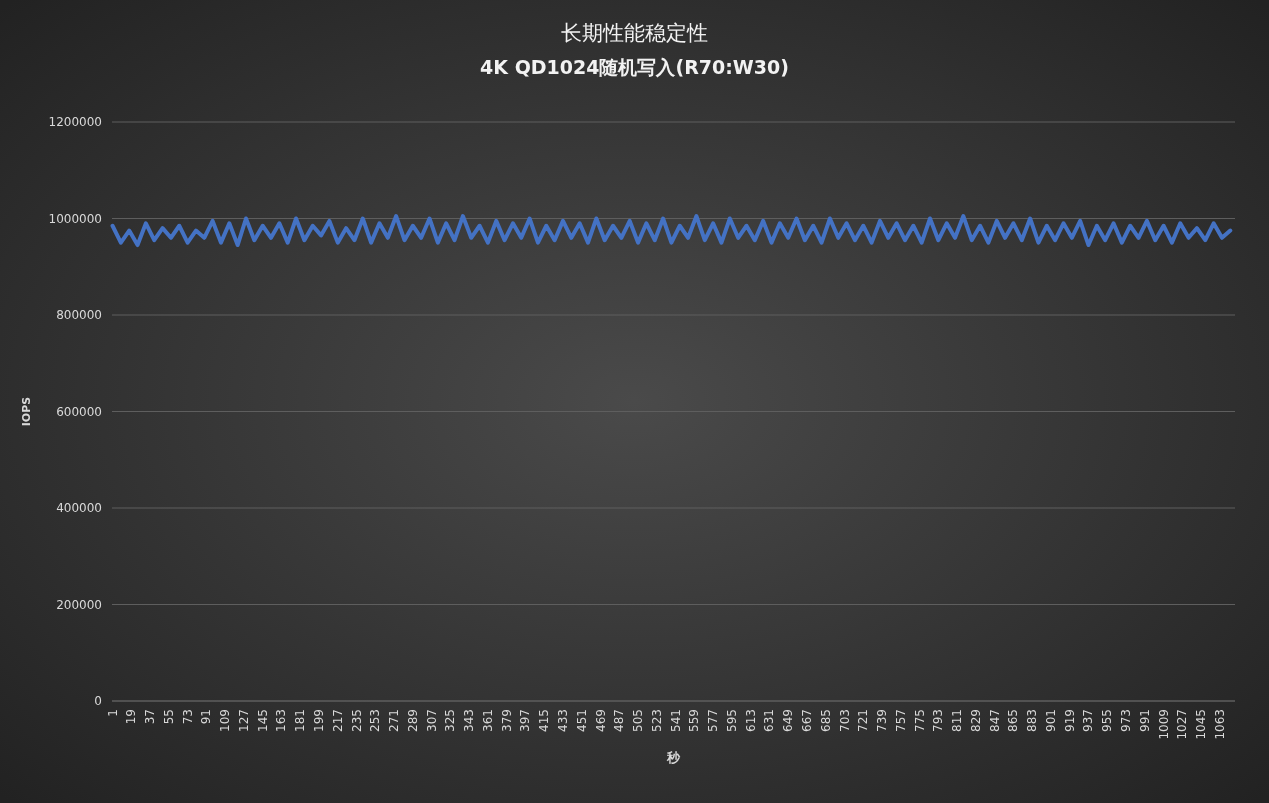 This screenshot has height=803, width=1269. Describe the element at coordinates (900, 720) in the screenshot. I see `x-tick-label: 757` at that location.